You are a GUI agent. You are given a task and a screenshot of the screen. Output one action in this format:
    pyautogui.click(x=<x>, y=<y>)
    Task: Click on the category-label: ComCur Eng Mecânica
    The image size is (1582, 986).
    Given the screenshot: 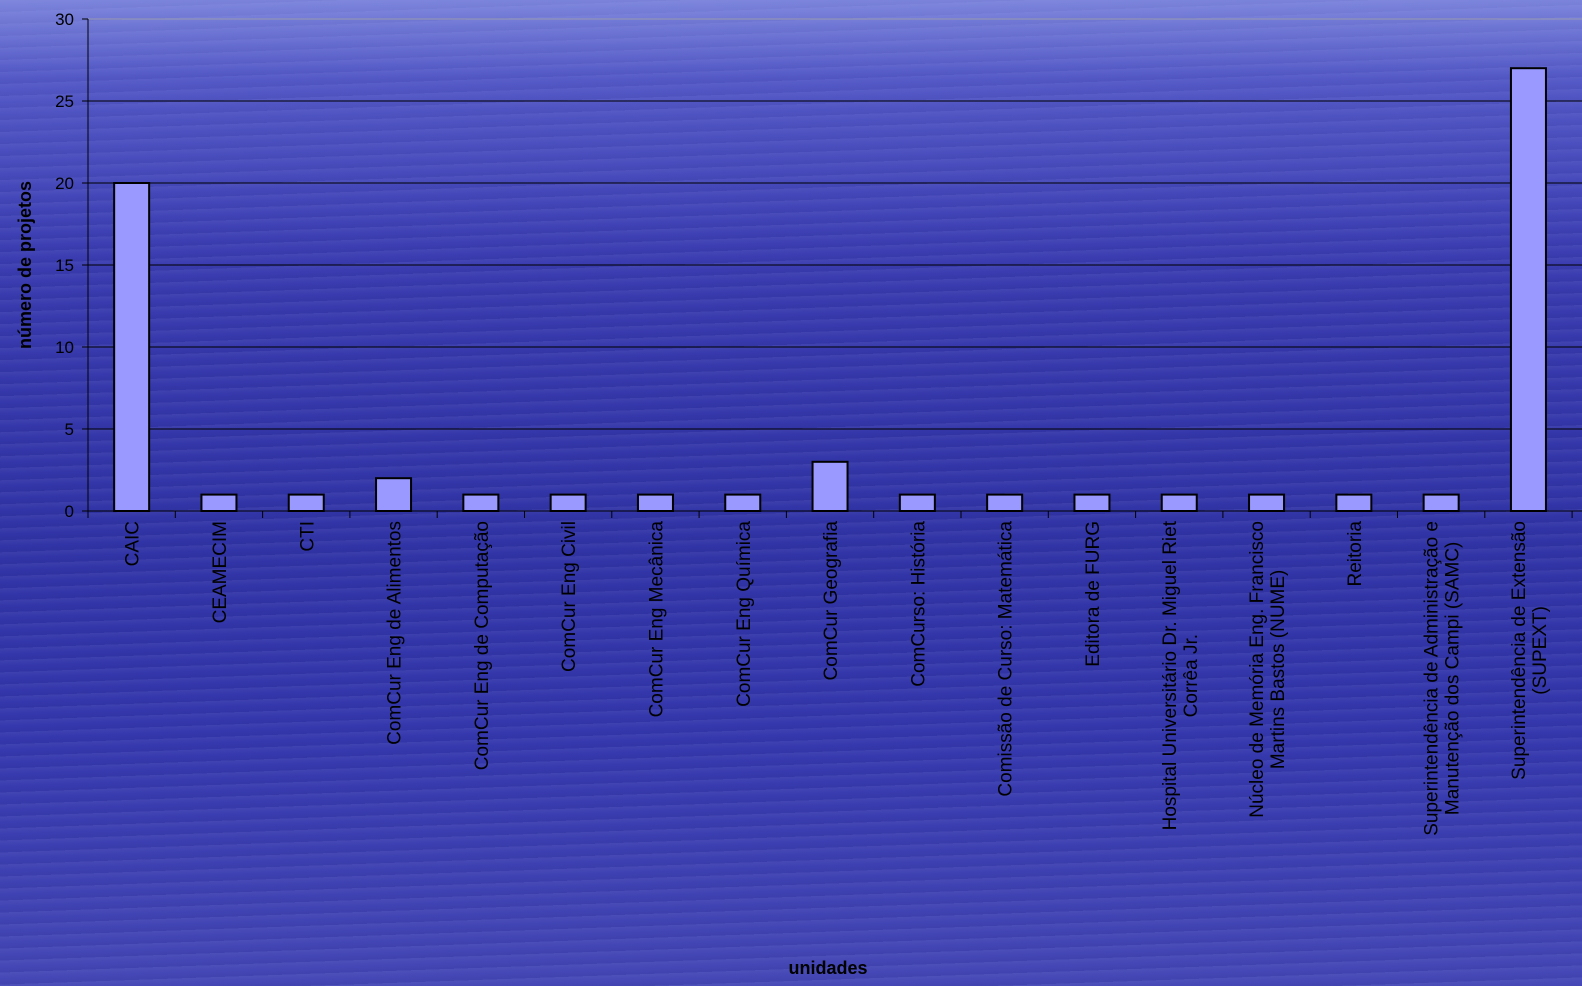 What is the action you would take?
    pyautogui.click(x=656, y=619)
    